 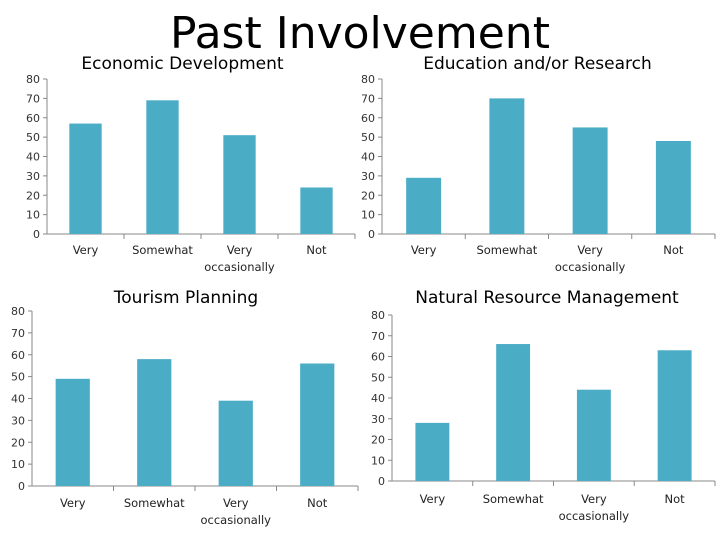 What do you see at coordinates (360, 33) in the screenshot?
I see `slide-title: Past Involvement` at bounding box center [360, 33].